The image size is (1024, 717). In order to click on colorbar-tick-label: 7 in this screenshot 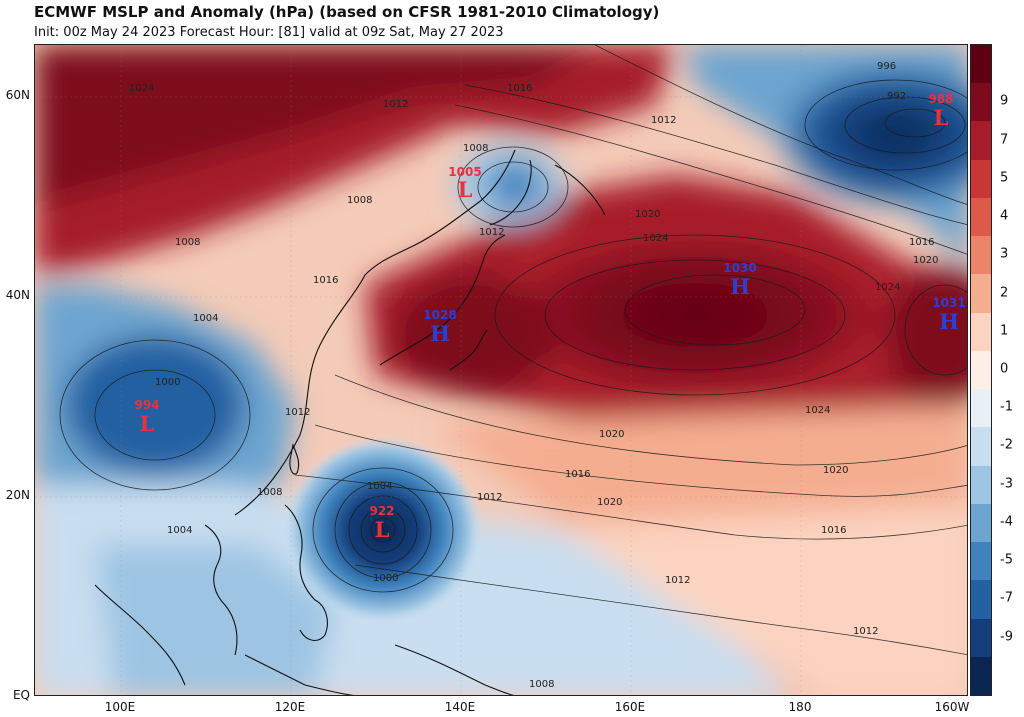, I will do `click(1004, 140)`.